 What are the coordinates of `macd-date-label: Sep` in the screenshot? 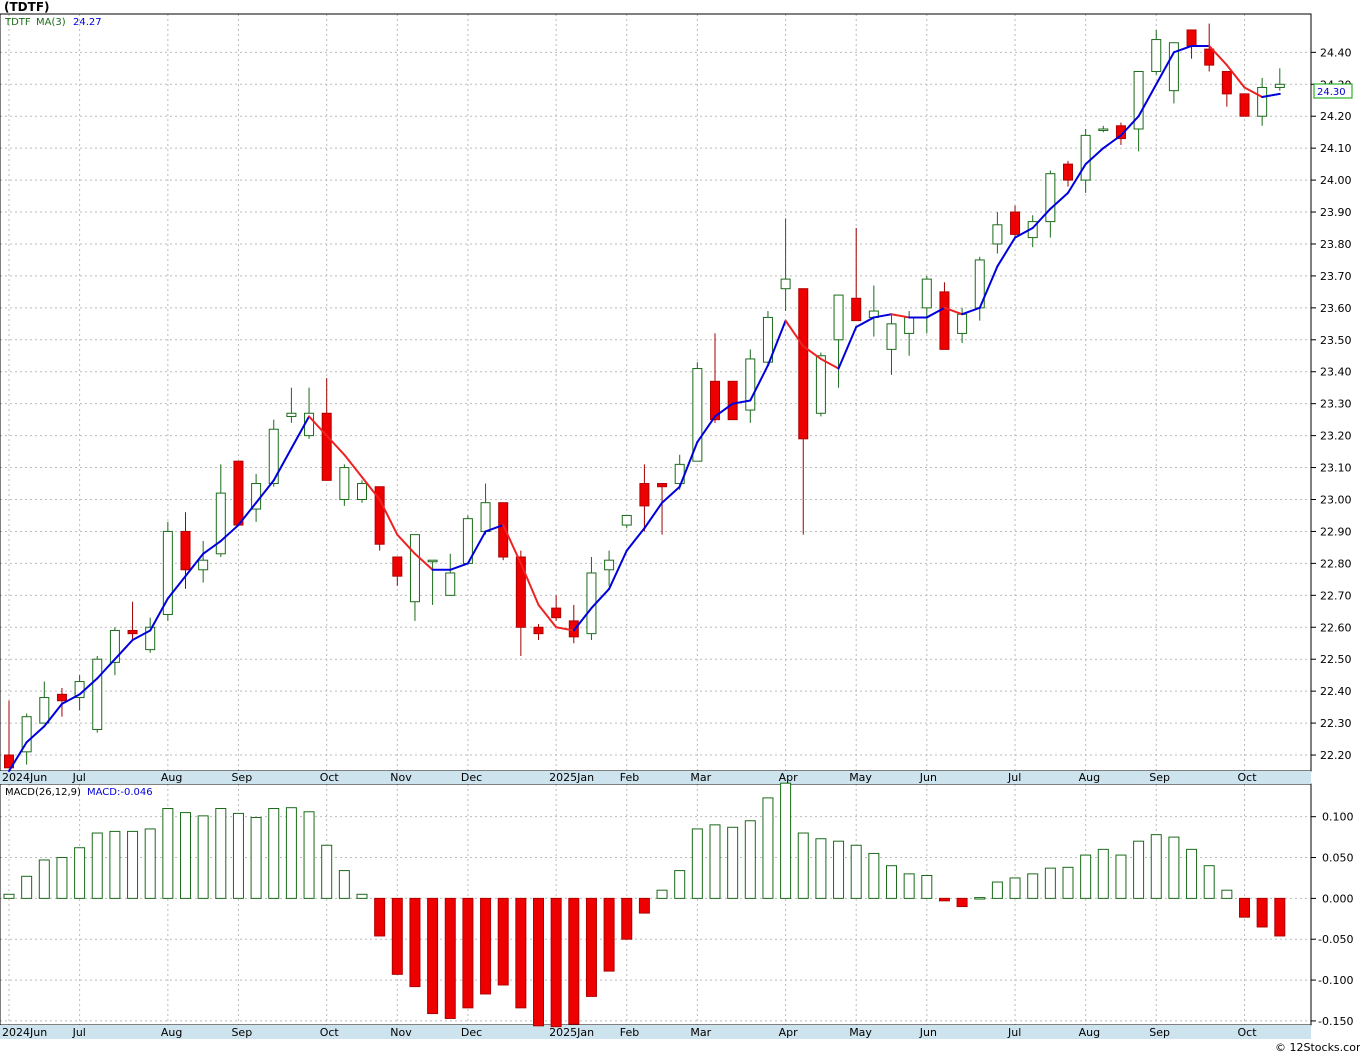 It's located at (241, 1032).